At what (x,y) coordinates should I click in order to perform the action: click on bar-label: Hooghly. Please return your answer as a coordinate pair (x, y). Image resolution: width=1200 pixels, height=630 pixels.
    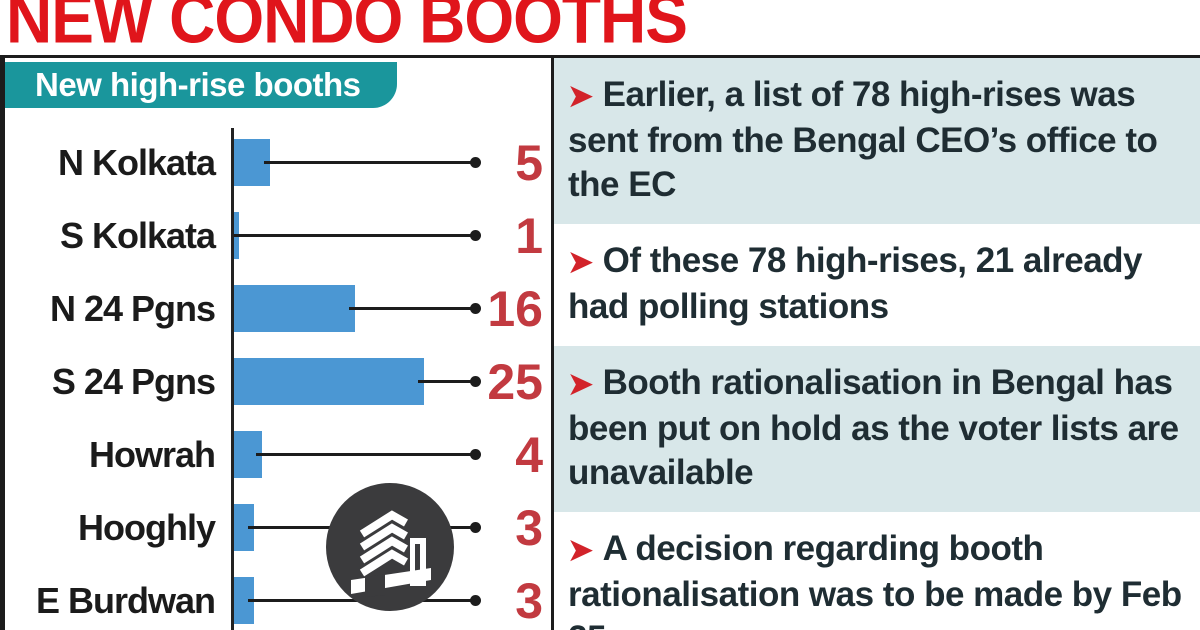
    Looking at the image, I should click on (147, 527).